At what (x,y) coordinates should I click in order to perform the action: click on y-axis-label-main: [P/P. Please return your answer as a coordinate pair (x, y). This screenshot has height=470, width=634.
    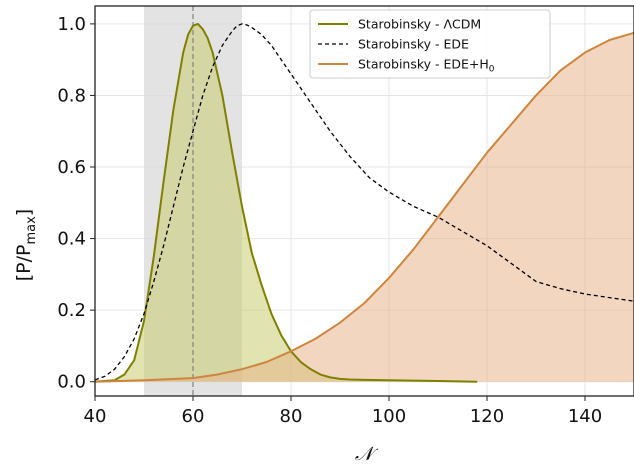
    Looking at the image, I should click on (24, 263).